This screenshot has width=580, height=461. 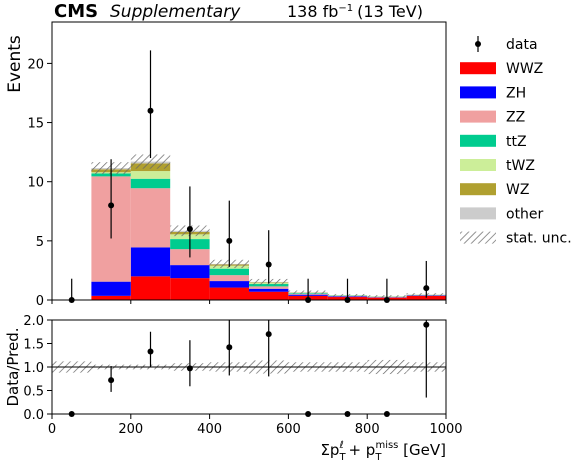 What do you see at coordinates (130, 429) in the screenshot?
I see `xtick-label-200: 200` at bounding box center [130, 429].